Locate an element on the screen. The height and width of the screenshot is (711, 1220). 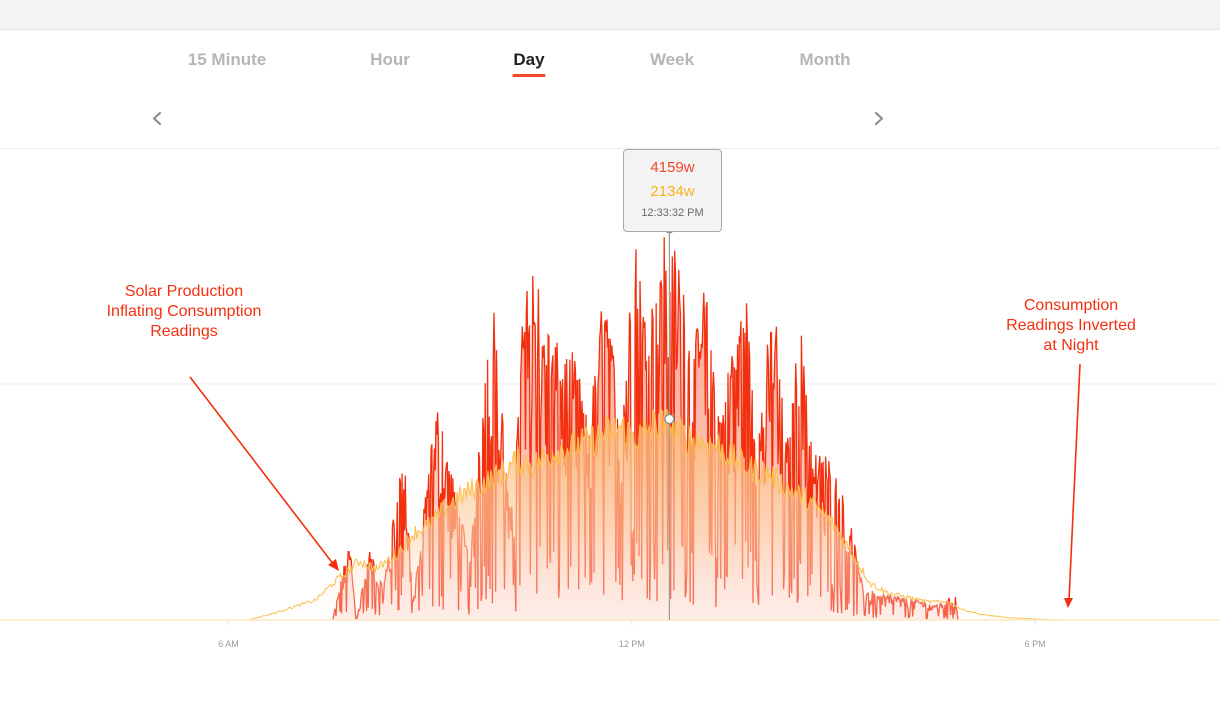
annotation-left-line-3: Readings is located at coordinates (184, 331).